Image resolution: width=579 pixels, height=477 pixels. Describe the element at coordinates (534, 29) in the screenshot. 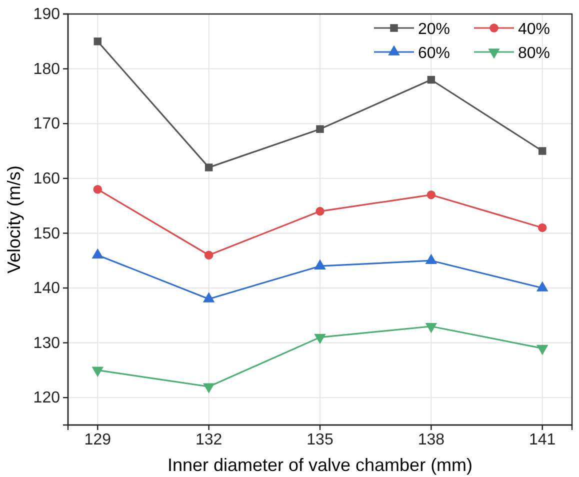

I see `legend-label: 40%` at that location.